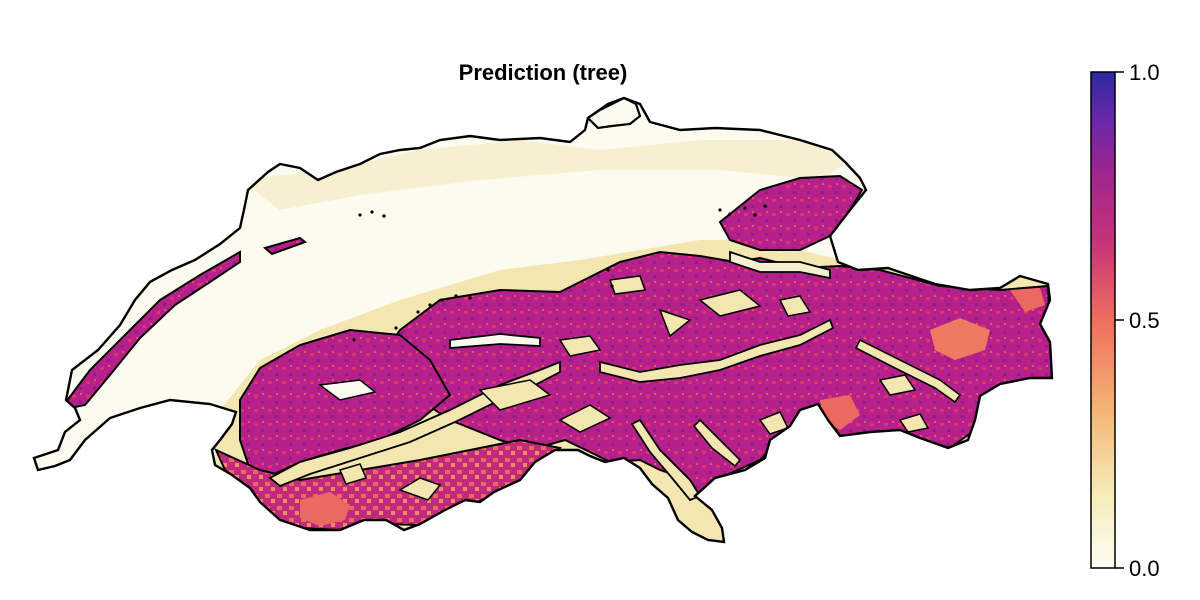  I want to click on colorbar: 1.0 0.5 0.0, so click(1125, 320).